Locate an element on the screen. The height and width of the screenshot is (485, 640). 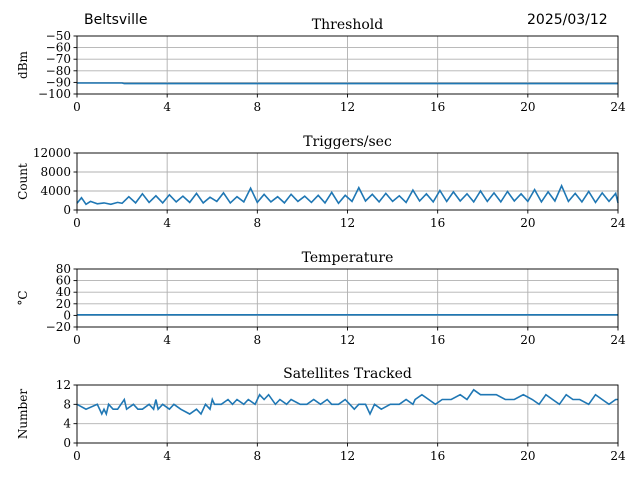
y-tick-label: 40 is located at coordinates (63, 292).